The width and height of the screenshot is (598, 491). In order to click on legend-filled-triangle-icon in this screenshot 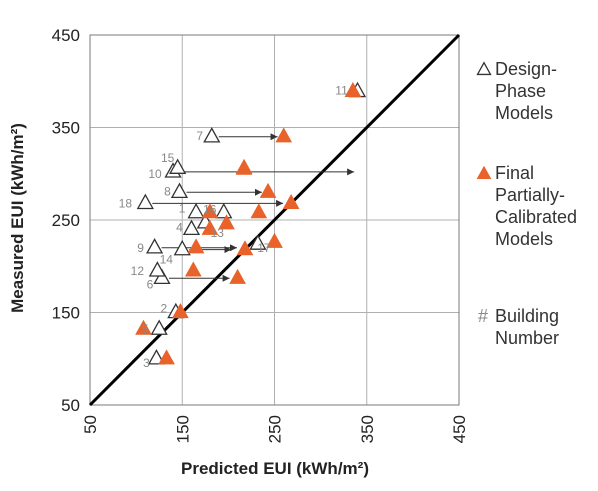, I will do `click(484, 172)`.